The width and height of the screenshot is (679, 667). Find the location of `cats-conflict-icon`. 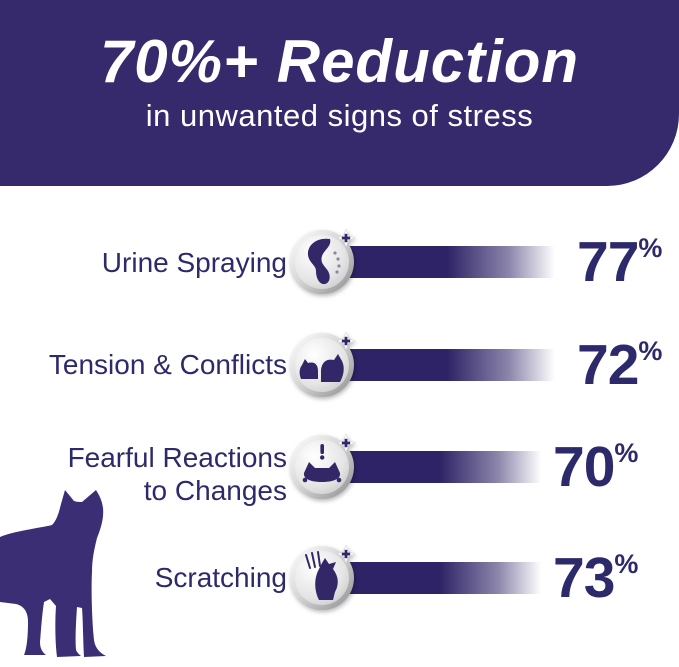

cats-conflict-icon is located at coordinates (322, 364).